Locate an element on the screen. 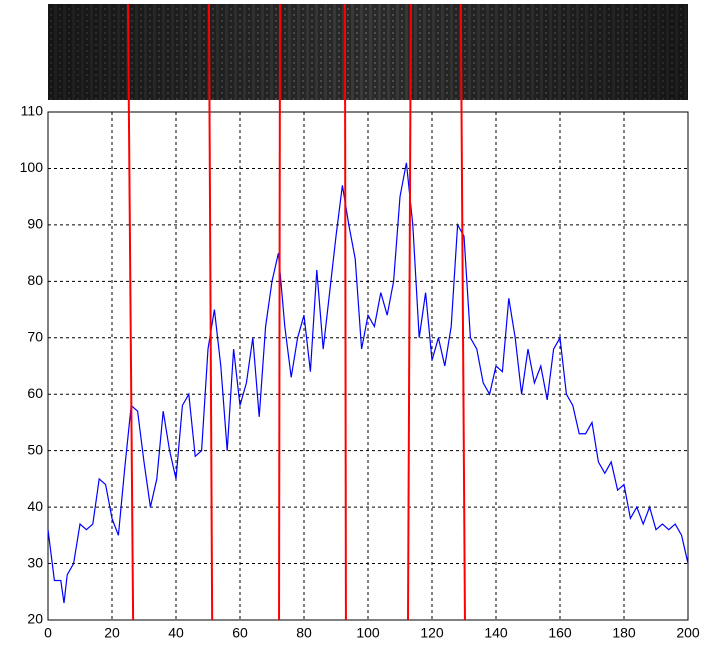  x-tick-label: 40 is located at coordinates (176, 633).